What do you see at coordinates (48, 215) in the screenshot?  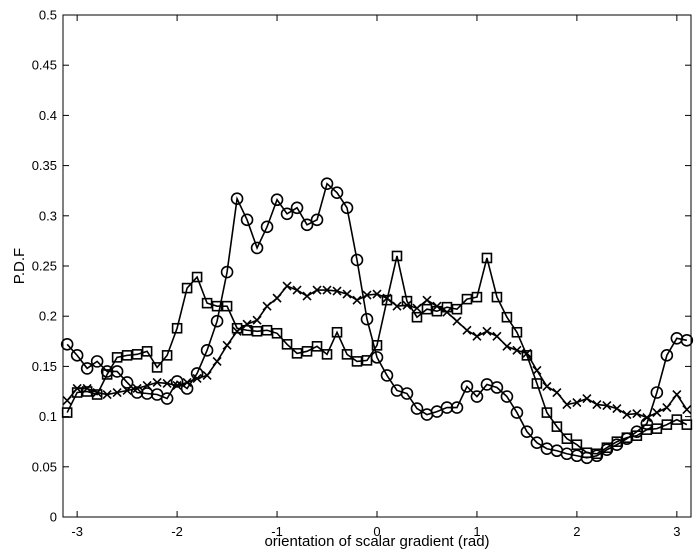 I see `y-tick-label: 0.3` at bounding box center [48, 215].